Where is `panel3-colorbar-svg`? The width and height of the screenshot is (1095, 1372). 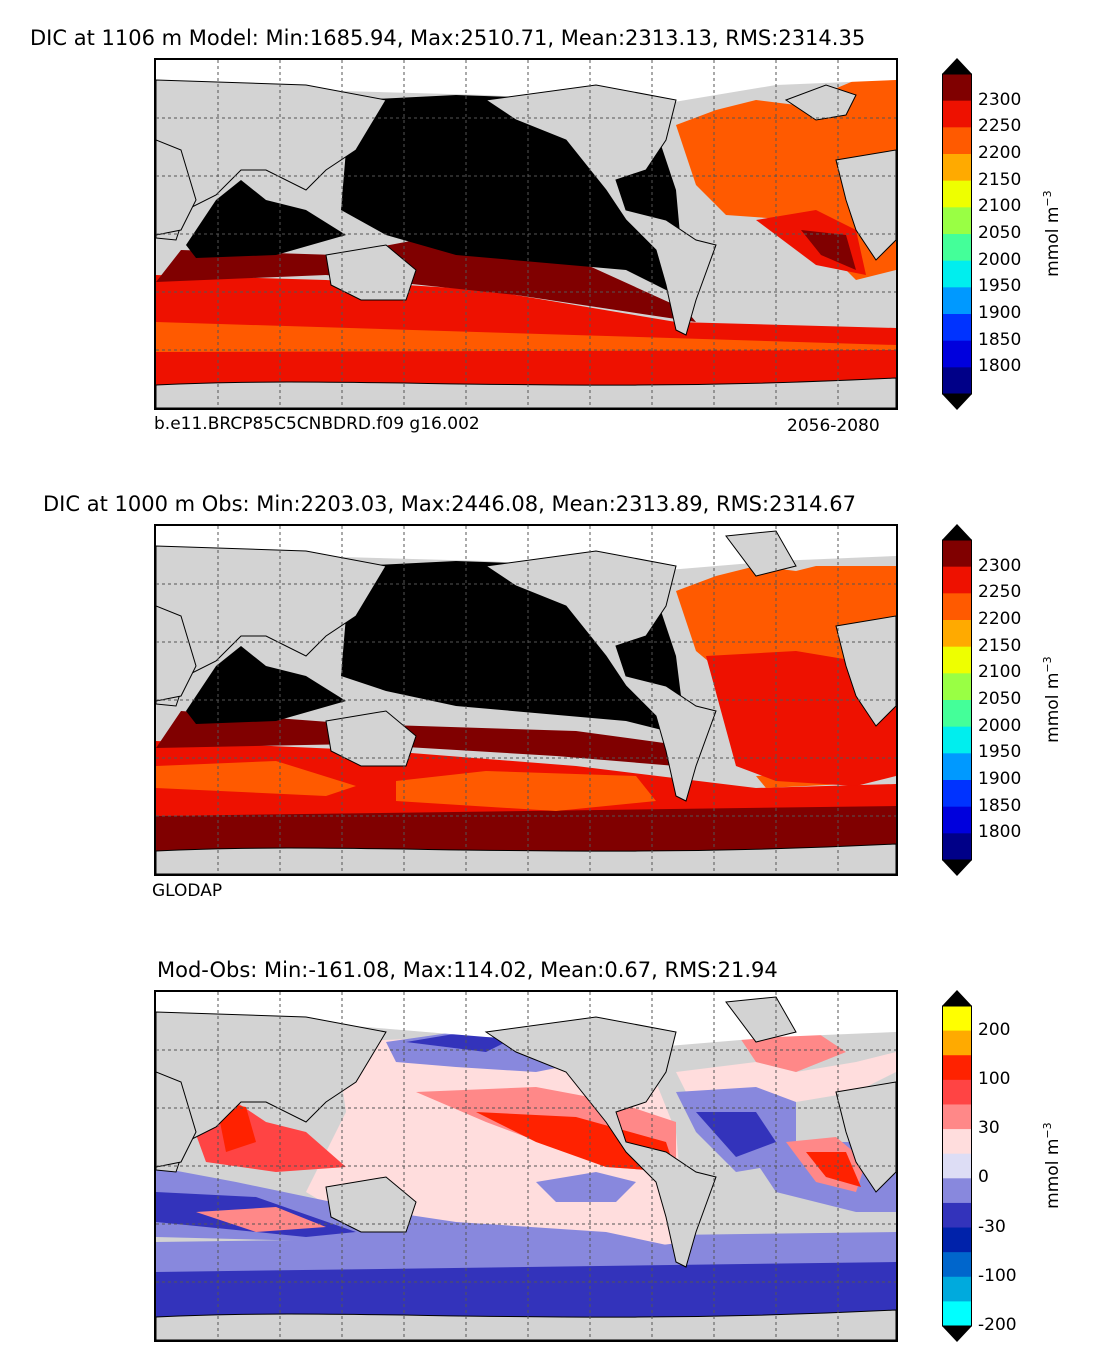 panel3-colorbar-svg is located at coordinates (957, 1166).